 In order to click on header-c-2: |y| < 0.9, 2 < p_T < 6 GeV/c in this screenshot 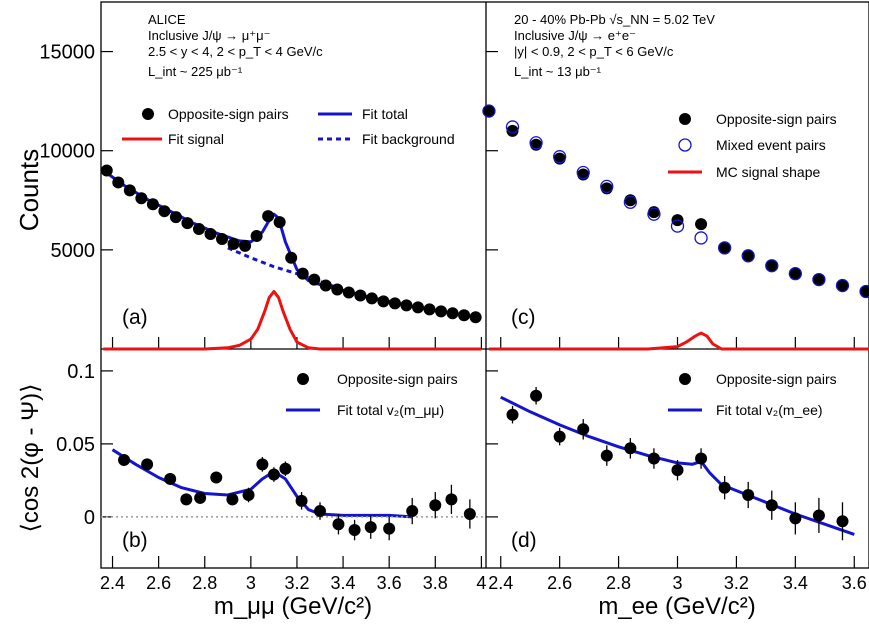, I will do `click(594, 51)`.